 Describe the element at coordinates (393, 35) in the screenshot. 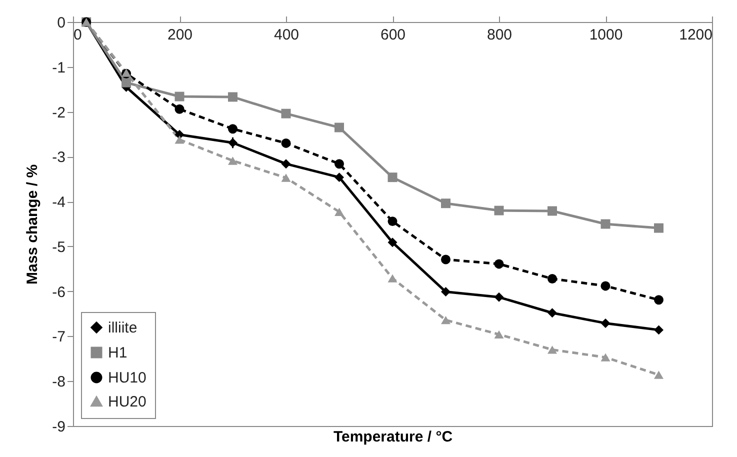

I see `x-tick-label: 600` at that location.